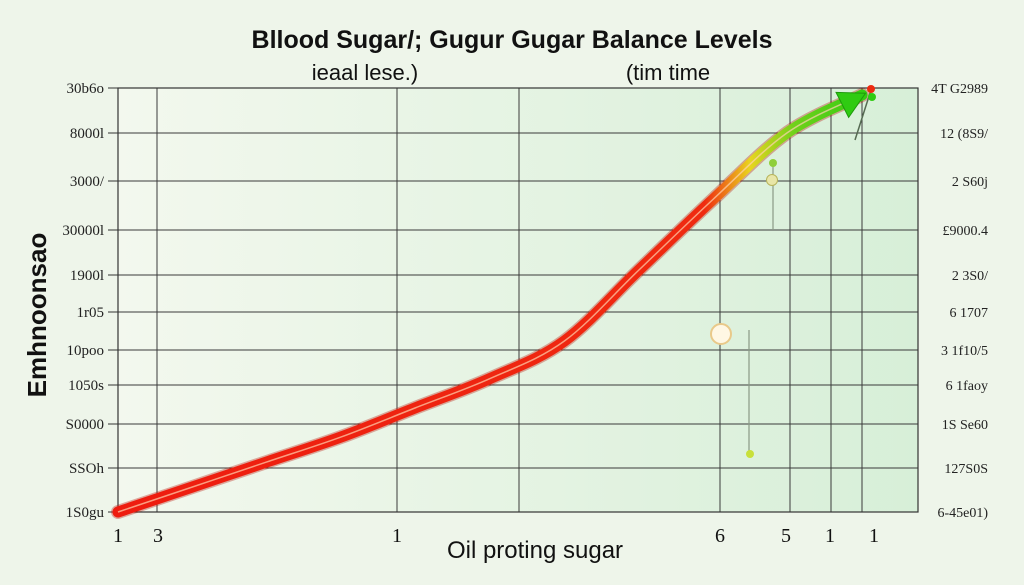  Describe the element at coordinates (397, 536) in the screenshot. I see `x-tick-2: 1` at that location.